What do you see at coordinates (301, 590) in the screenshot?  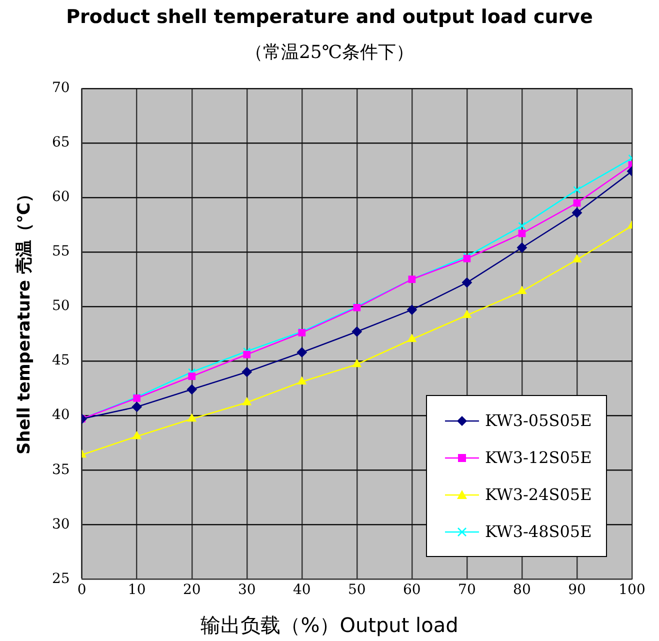 I see `x-tick-label: 40` at bounding box center [301, 590].